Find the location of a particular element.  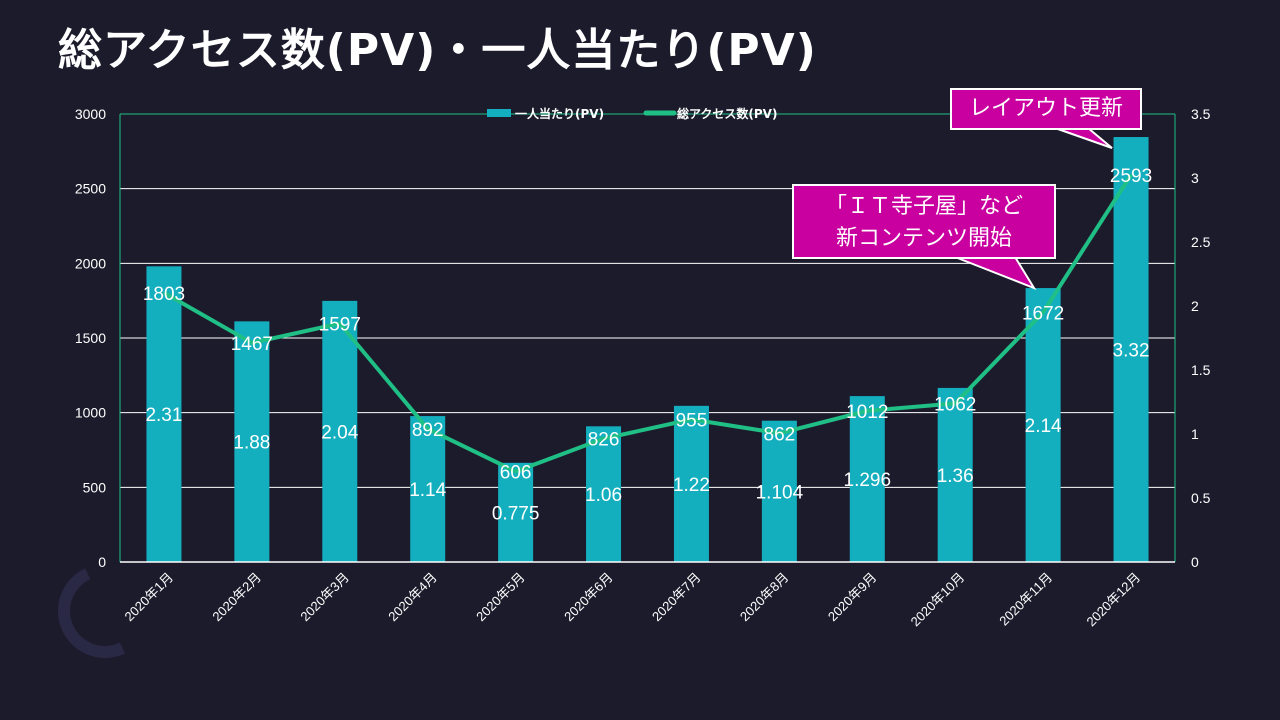

y-left-tick-label: 2000 is located at coordinates (90, 263).